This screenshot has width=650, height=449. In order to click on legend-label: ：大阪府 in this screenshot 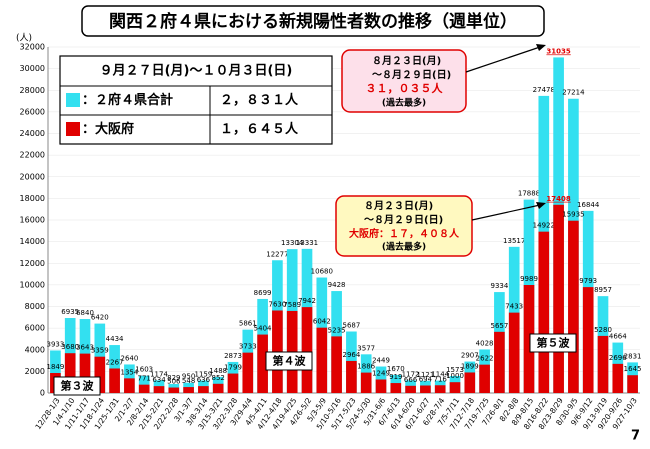, I will do `click(108, 129)`.